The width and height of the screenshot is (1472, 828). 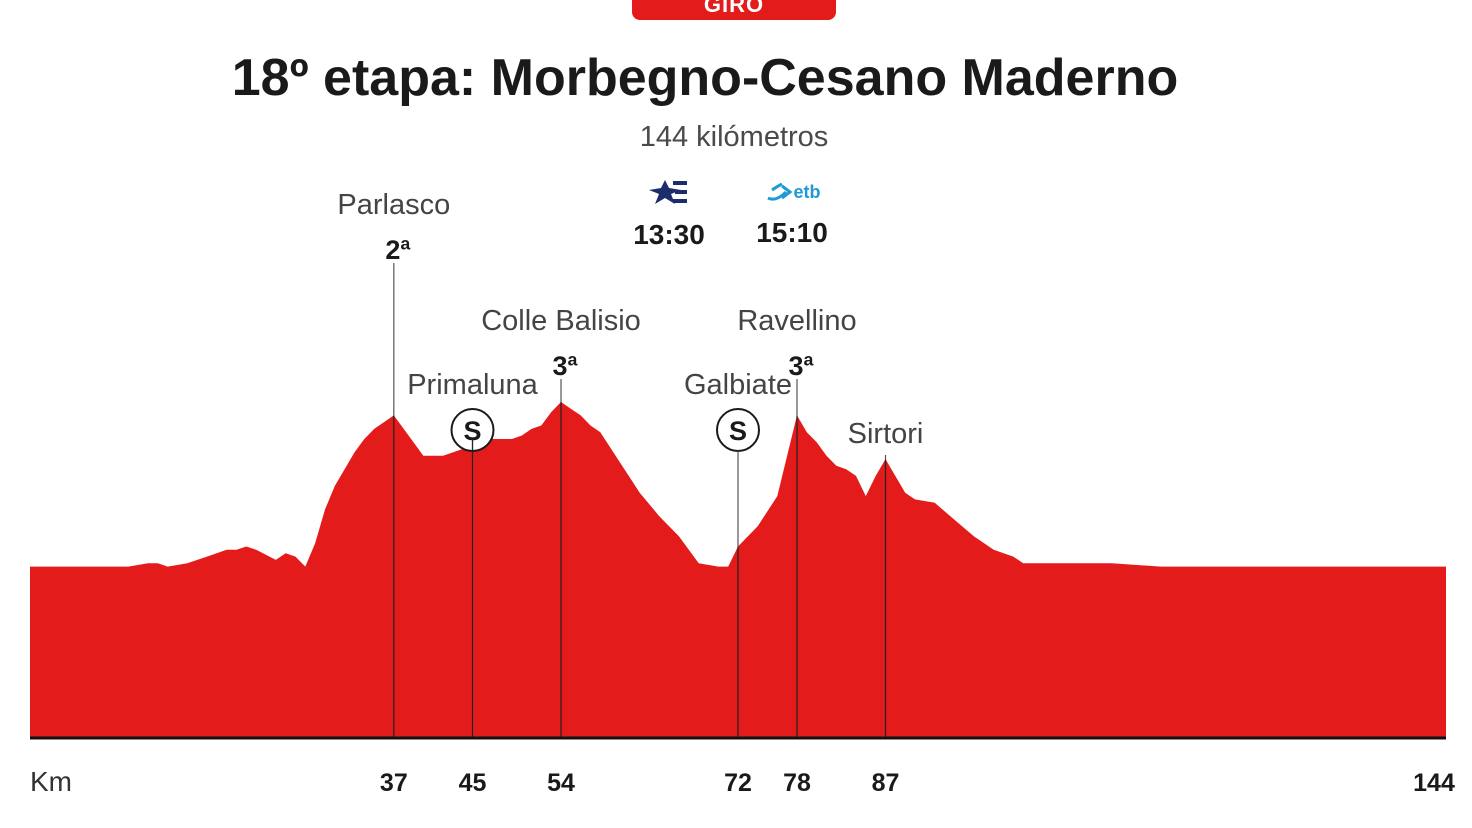 I want to click on x-tick-label: 87, so click(x=886, y=783).